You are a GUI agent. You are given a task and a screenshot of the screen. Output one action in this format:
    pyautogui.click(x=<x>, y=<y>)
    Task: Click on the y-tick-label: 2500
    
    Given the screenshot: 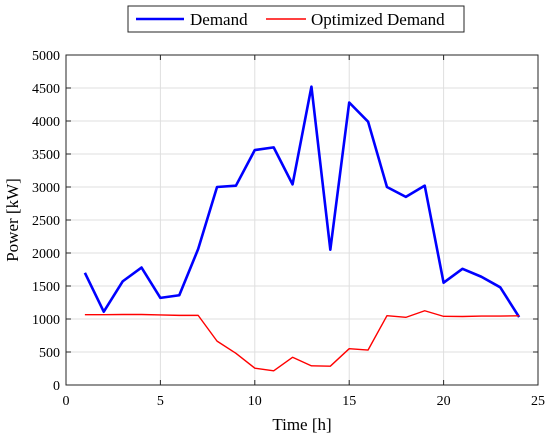 What is the action you would take?
    pyautogui.click(x=46, y=221)
    